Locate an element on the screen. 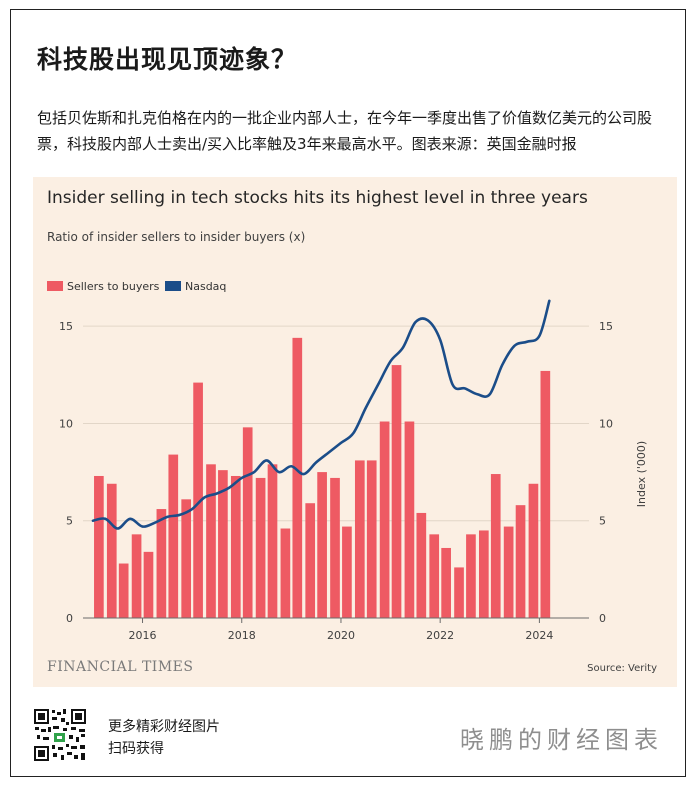 The width and height of the screenshot is (698, 787). left-axis-tick-label: 15 is located at coordinates (66, 326).